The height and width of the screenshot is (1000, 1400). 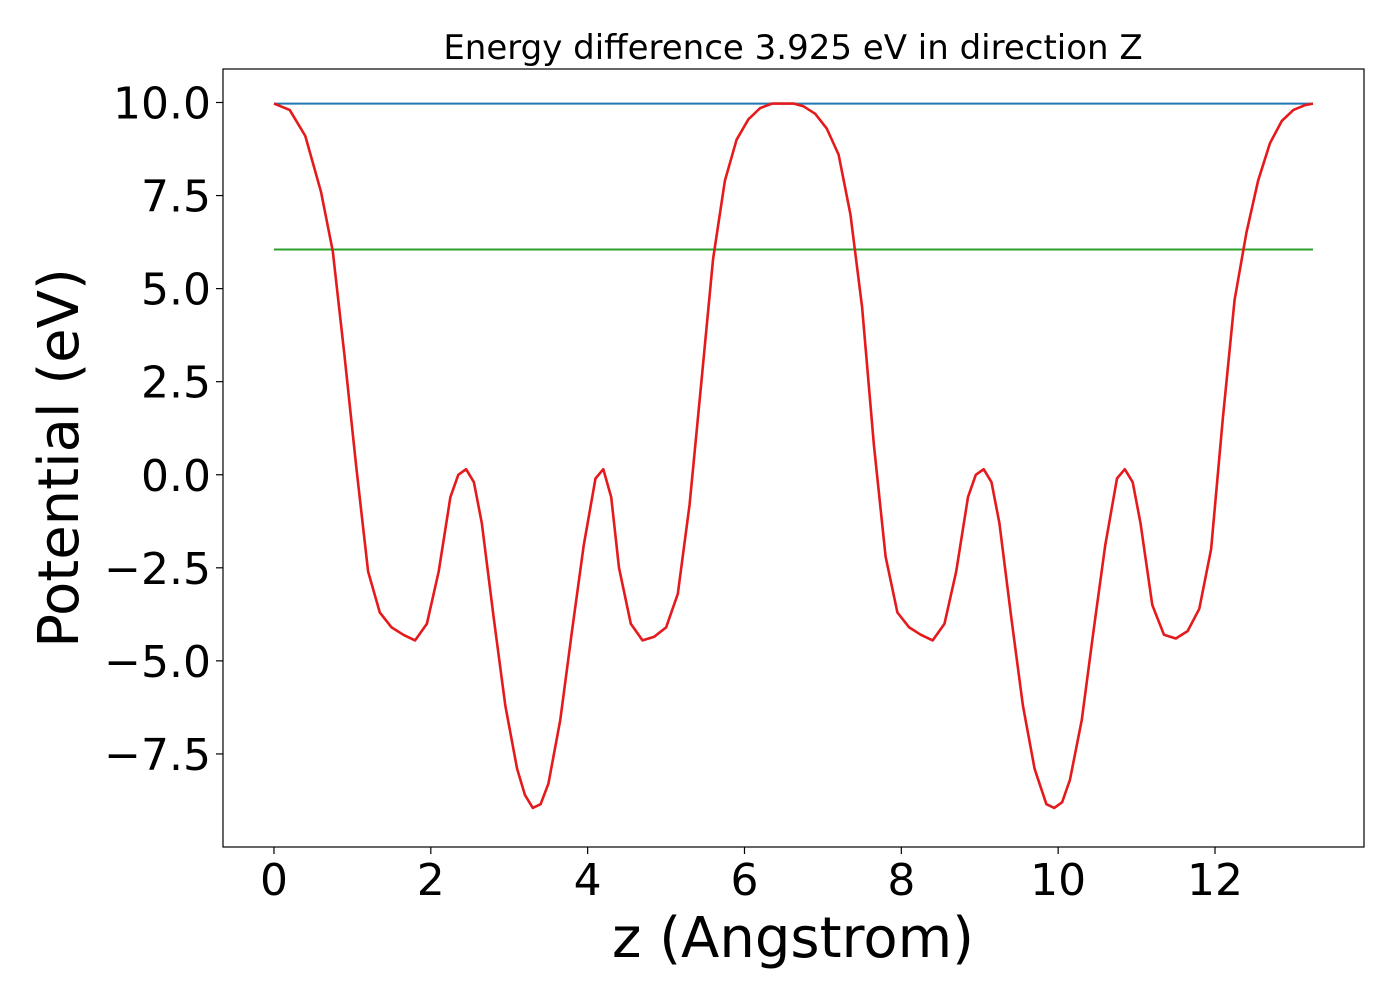 I want to click on y-tick-label: 5.0, so click(x=176, y=290).